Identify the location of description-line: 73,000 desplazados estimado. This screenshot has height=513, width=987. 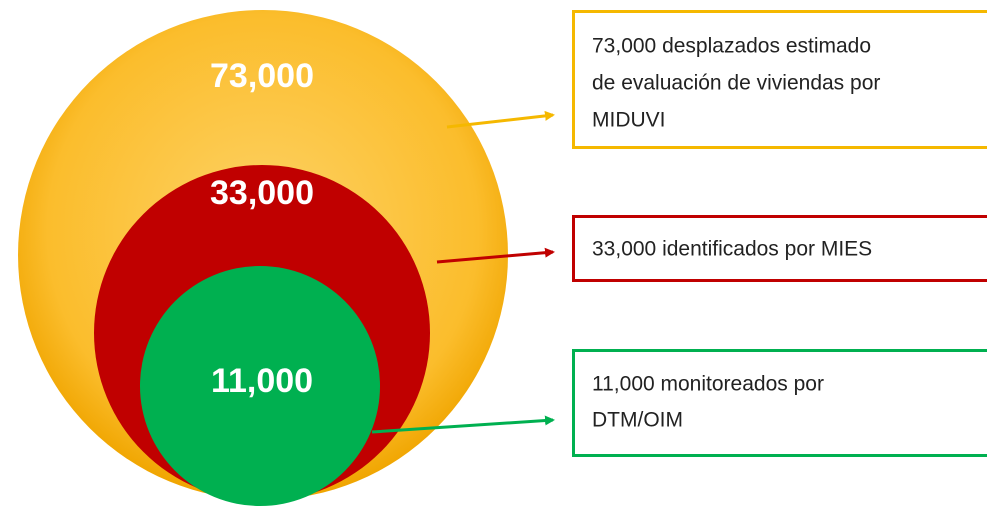
(731, 46).